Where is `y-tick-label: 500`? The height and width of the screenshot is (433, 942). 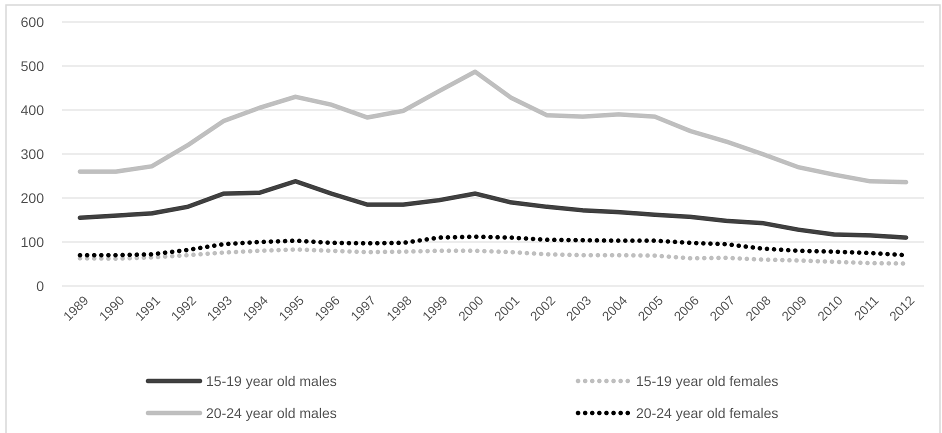
y-tick-label: 500 is located at coordinates (32, 66).